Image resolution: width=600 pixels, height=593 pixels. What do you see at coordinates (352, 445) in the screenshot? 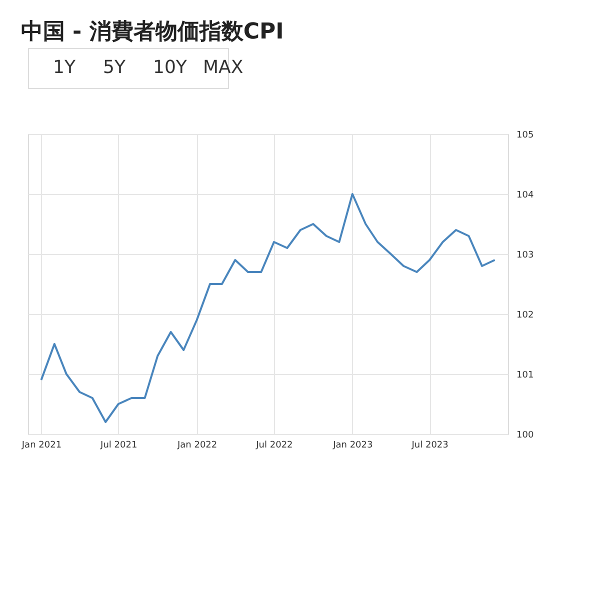
I see `x-tick-label: Jan 2023` at bounding box center [352, 445].